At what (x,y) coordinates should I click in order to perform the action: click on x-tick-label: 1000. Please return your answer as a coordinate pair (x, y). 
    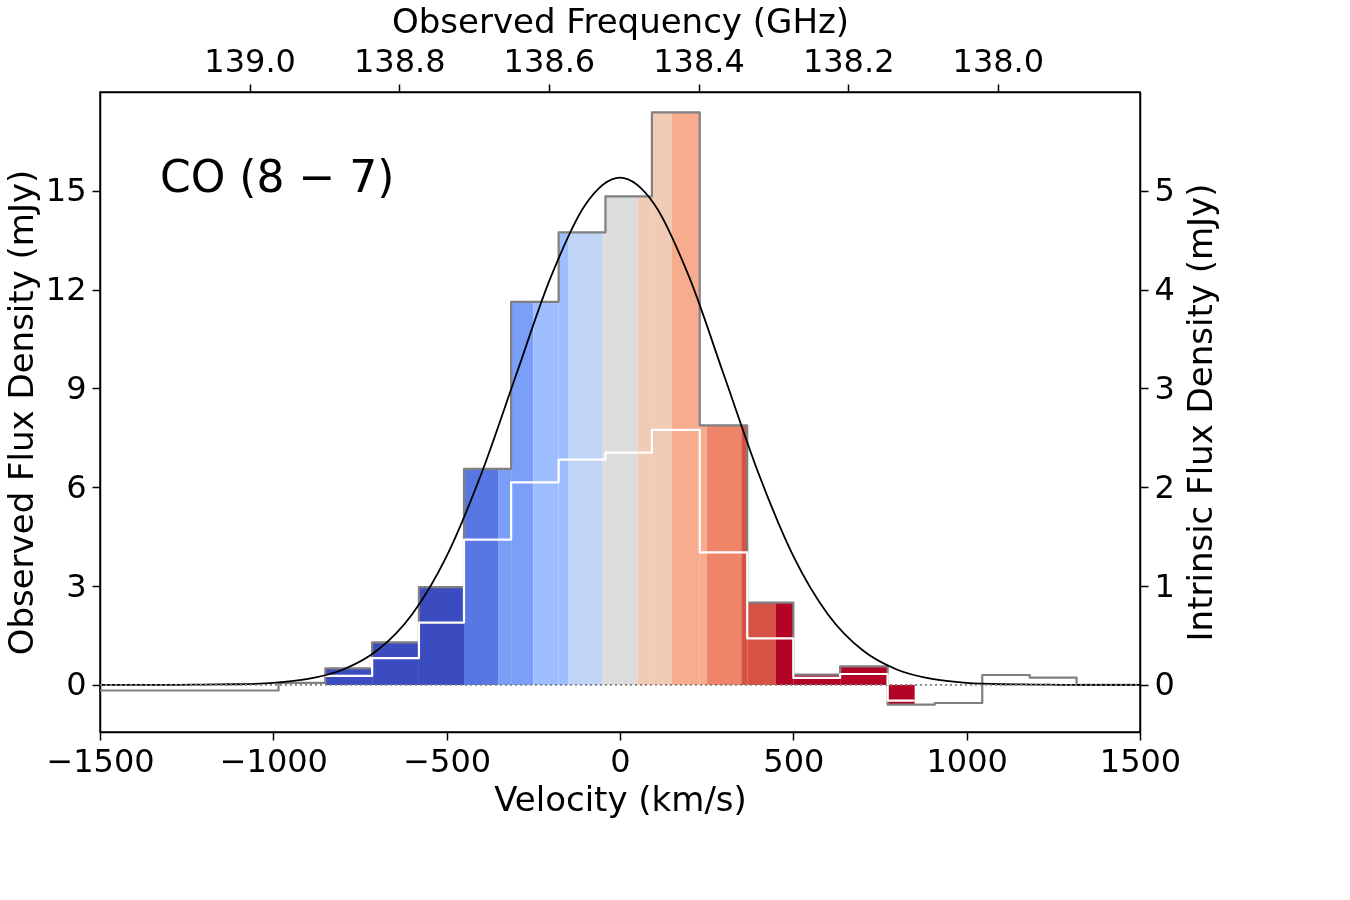
    Looking at the image, I should click on (967, 760).